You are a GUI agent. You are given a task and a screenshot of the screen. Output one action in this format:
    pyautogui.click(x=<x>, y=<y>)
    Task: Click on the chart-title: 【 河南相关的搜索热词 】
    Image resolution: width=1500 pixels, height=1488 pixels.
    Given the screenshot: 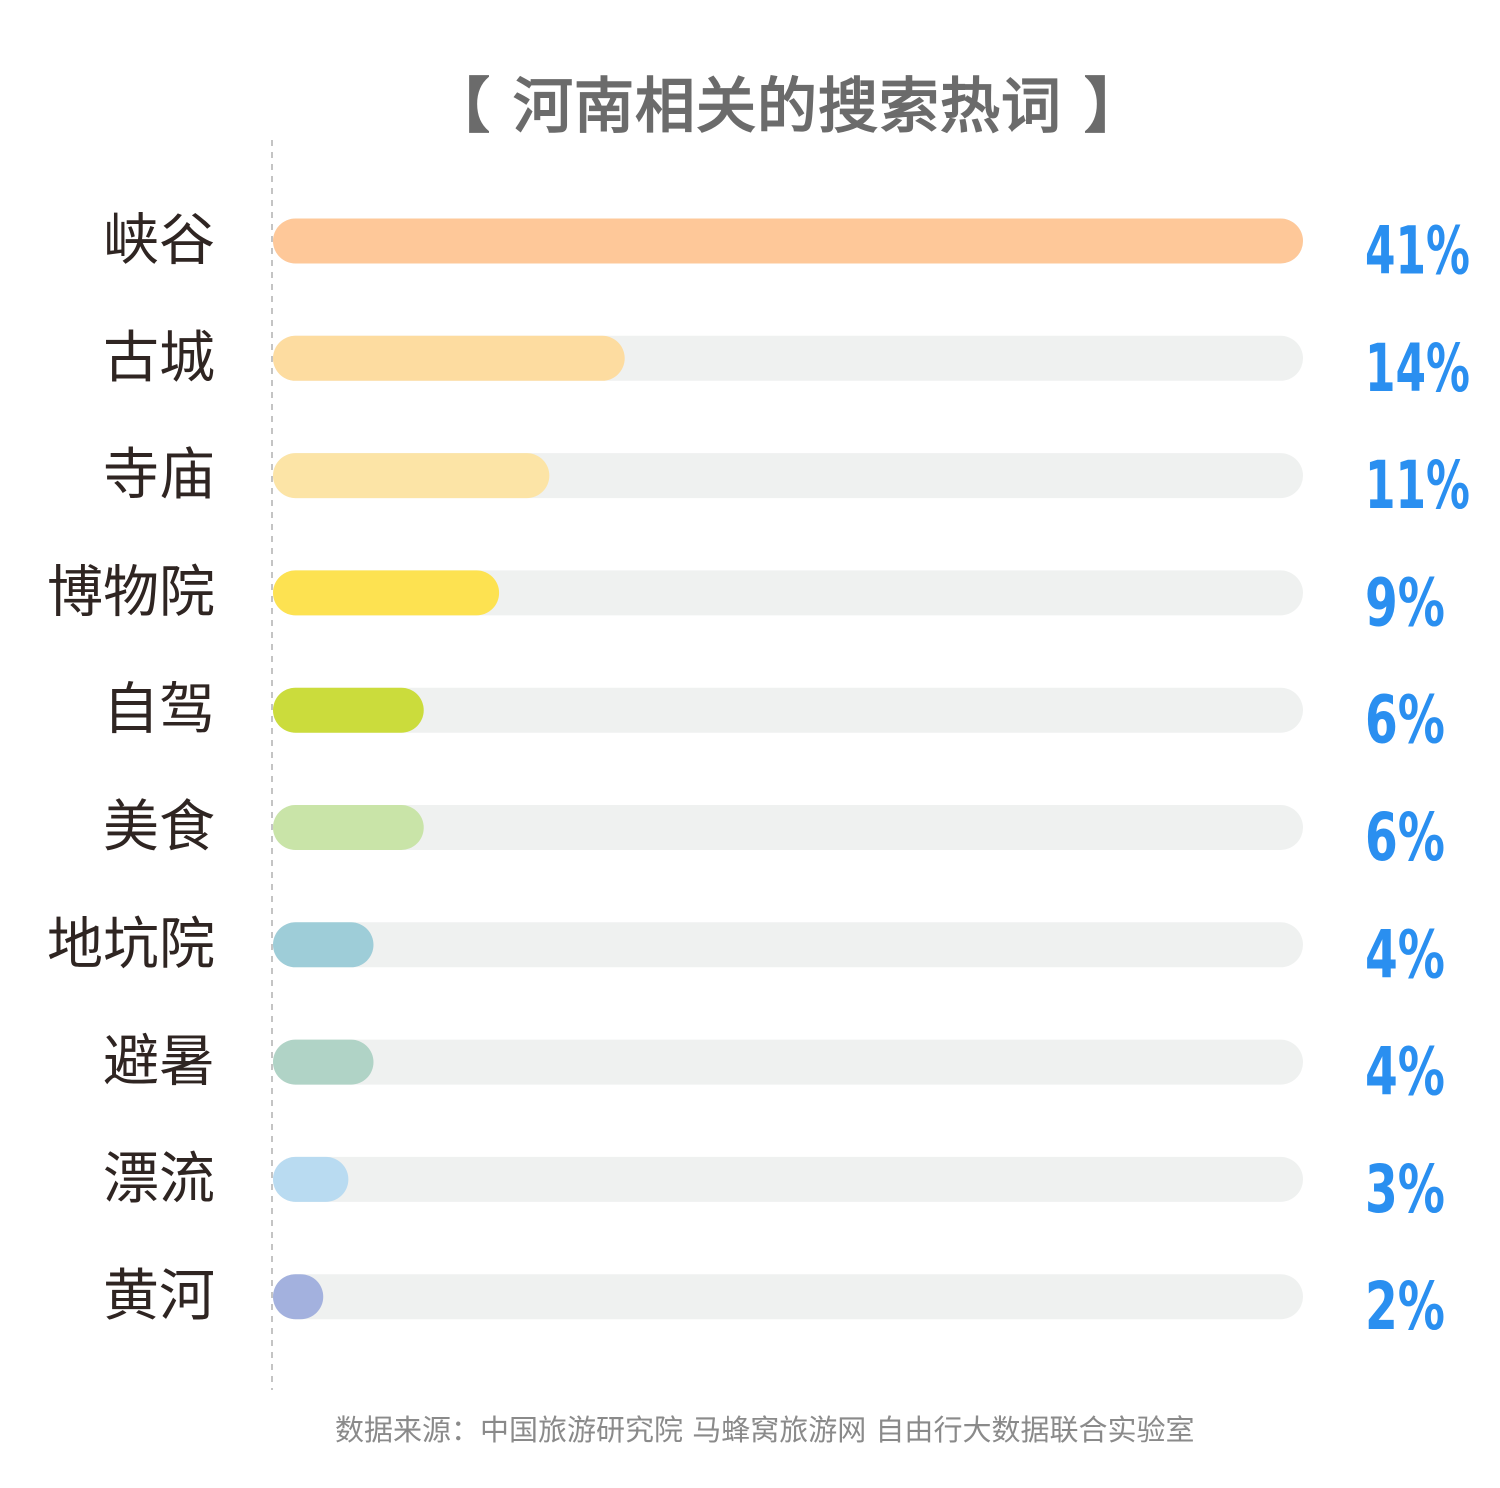 What is the action you would take?
    pyautogui.click(x=787, y=107)
    